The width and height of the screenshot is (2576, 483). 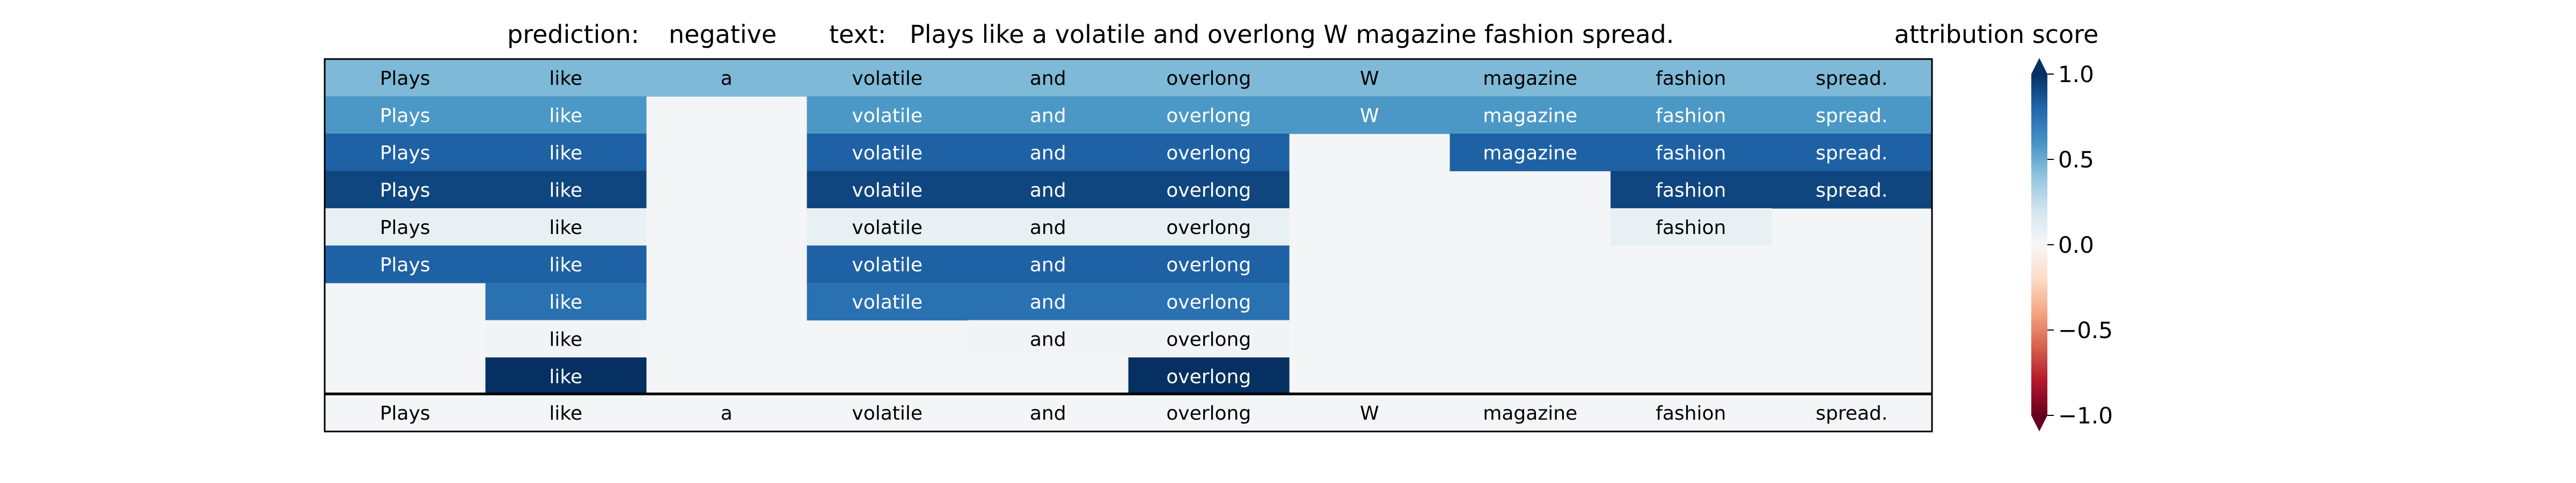 What do you see at coordinates (723, 34) in the screenshot?
I see `prediction-value: negative` at bounding box center [723, 34].